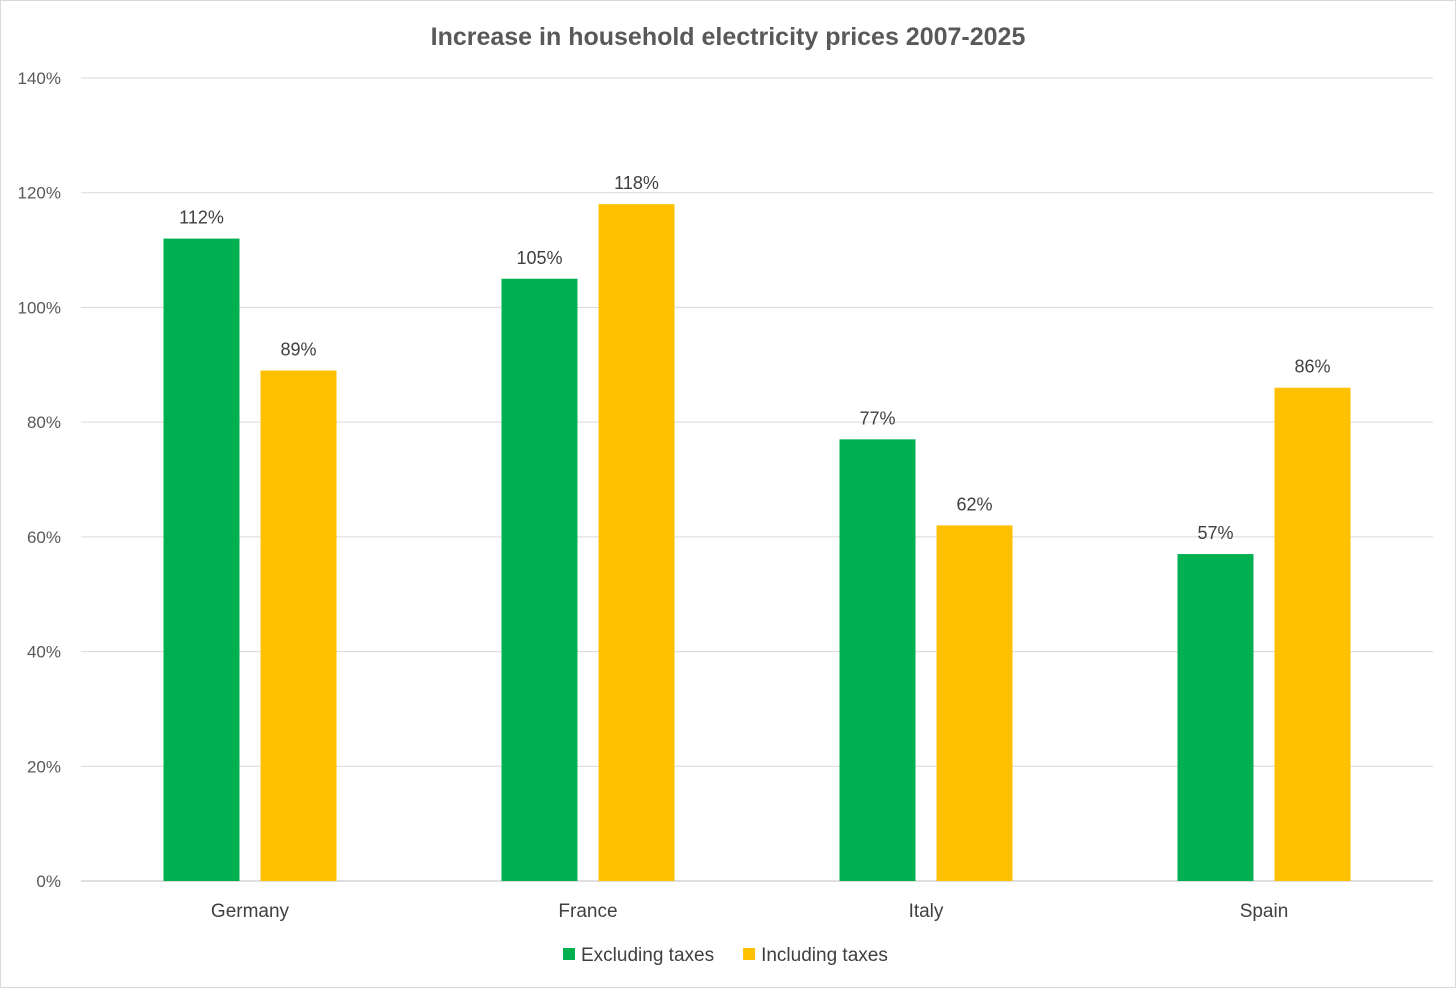 The width and height of the screenshot is (1456, 989). What do you see at coordinates (636, 542) in the screenshot?
I see `bar-france-including` at bounding box center [636, 542].